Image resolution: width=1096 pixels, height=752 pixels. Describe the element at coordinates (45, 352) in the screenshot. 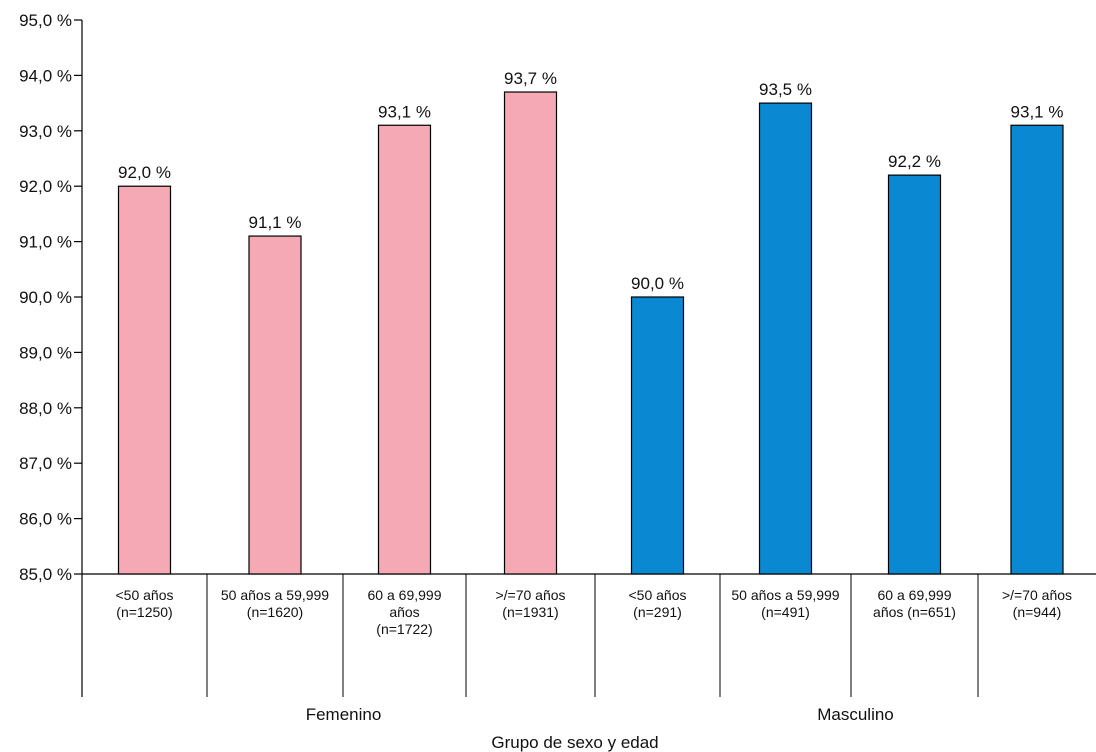

I see `y-tick-label: 89,0 %` at that location.